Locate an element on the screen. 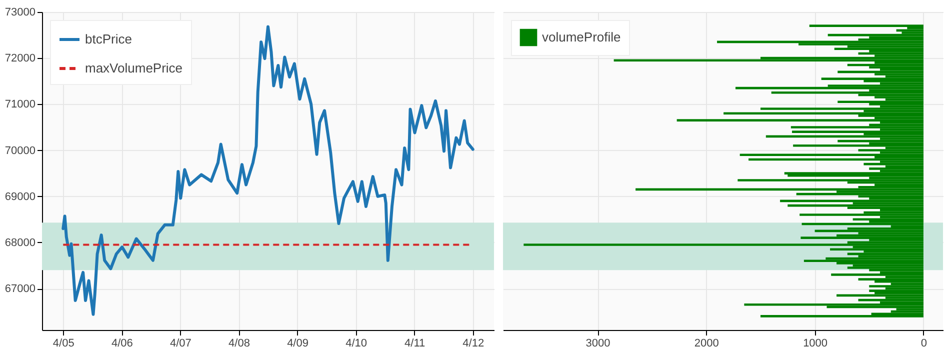 The height and width of the screenshot is (350, 950). x-tick-label: 4/06 is located at coordinates (122, 344).